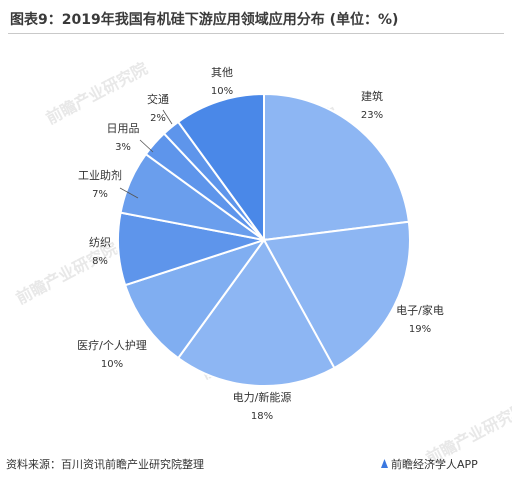 Image resolution: width=512 pixels, height=482 pixels. I want to click on slice-category-label: 电子/家电, so click(420, 310).